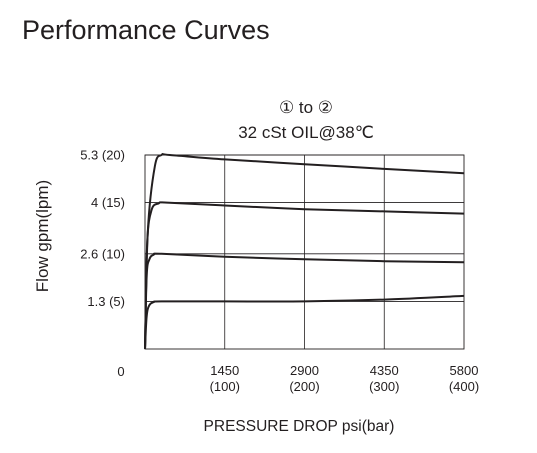 Image resolution: width=537 pixels, height=453 pixels. What do you see at coordinates (306, 132) in the screenshot?
I see `chart-subtitle: 32 cSt OIL@38℃` at bounding box center [306, 132].